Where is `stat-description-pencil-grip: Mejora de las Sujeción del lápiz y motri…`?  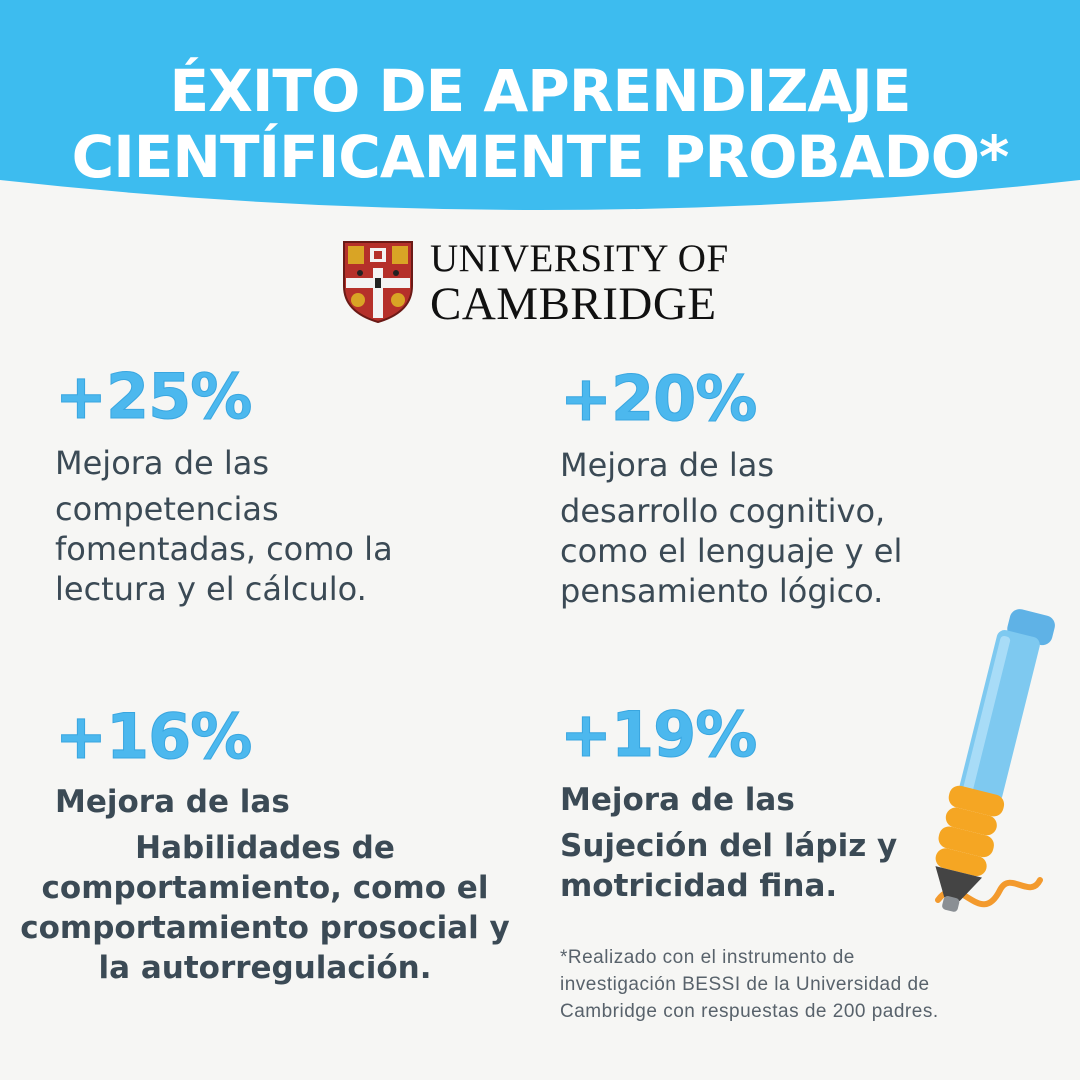
stat-description-pencil-grip: Mejora de las Sujeción del lápiz y motri… is located at coordinates (740, 843).